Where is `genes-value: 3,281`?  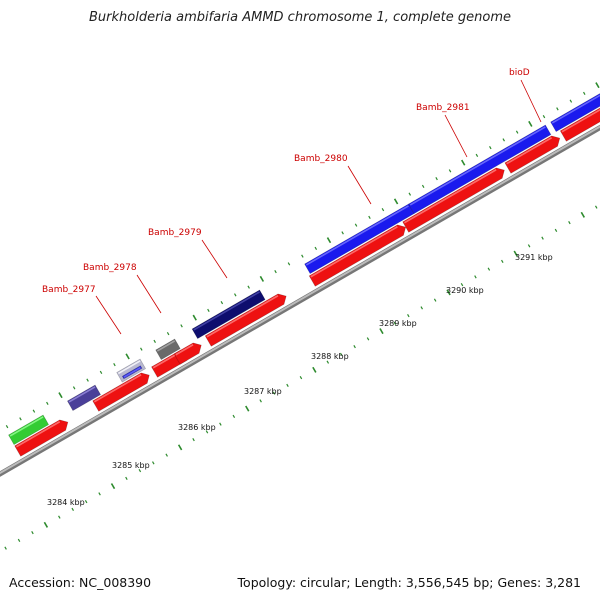
genes-value: 3,281 is located at coordinates (563, 582).